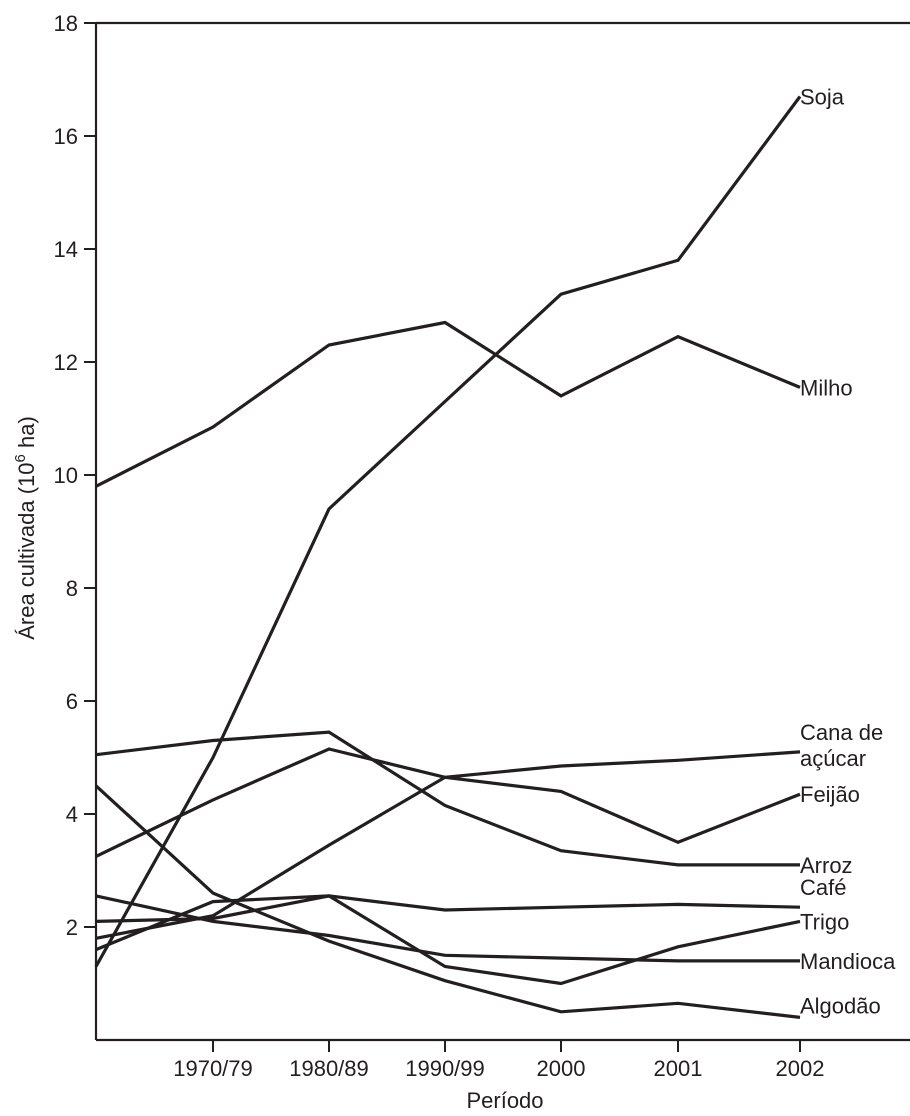 This screenshot has width=910, height=1116. Describe the element at coordinates (72, 588) in the screenshot. I see `y-tick-label: 8` at that location.